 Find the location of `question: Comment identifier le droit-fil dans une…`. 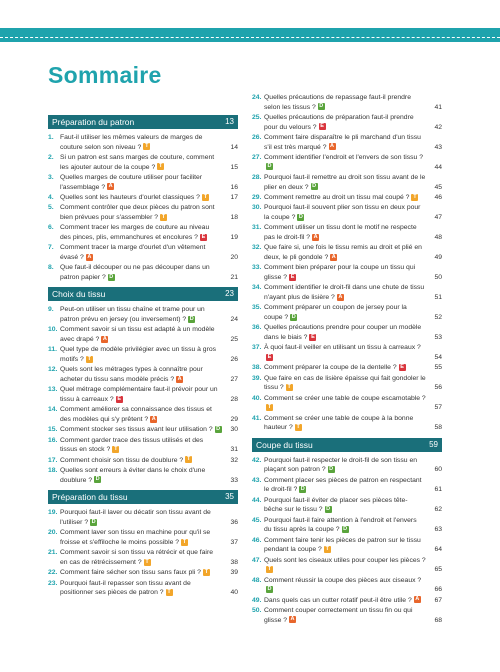

question: Comment identifier le droit-fil dans une… is located at coordinates (344, 292).